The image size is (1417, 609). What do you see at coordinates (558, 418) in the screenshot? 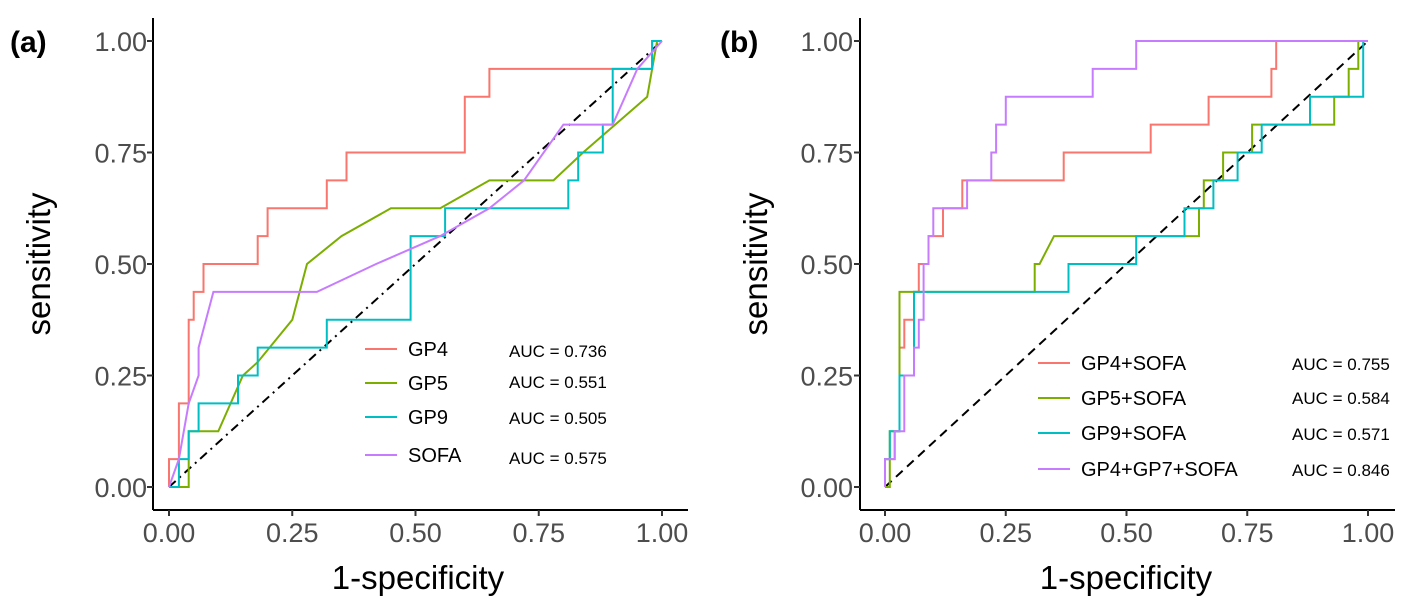
I see `auc-label: AUC = 0.505` at bounding box center [558, 418].